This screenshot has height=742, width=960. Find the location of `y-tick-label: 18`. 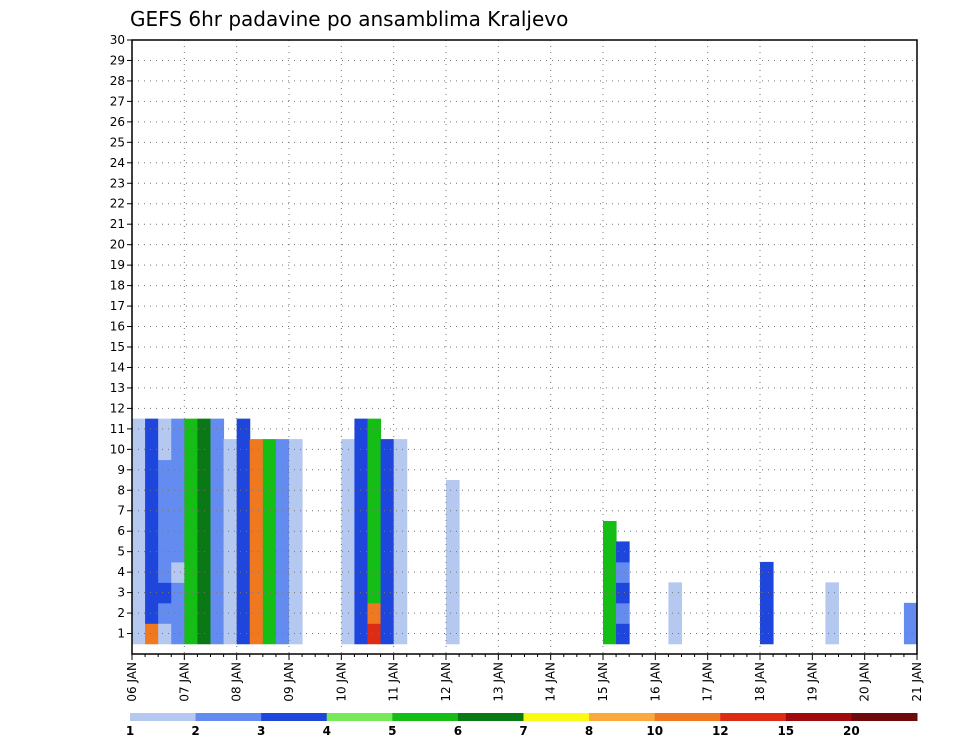

y-tick-label: 18 is located at coordinates (117, 286).